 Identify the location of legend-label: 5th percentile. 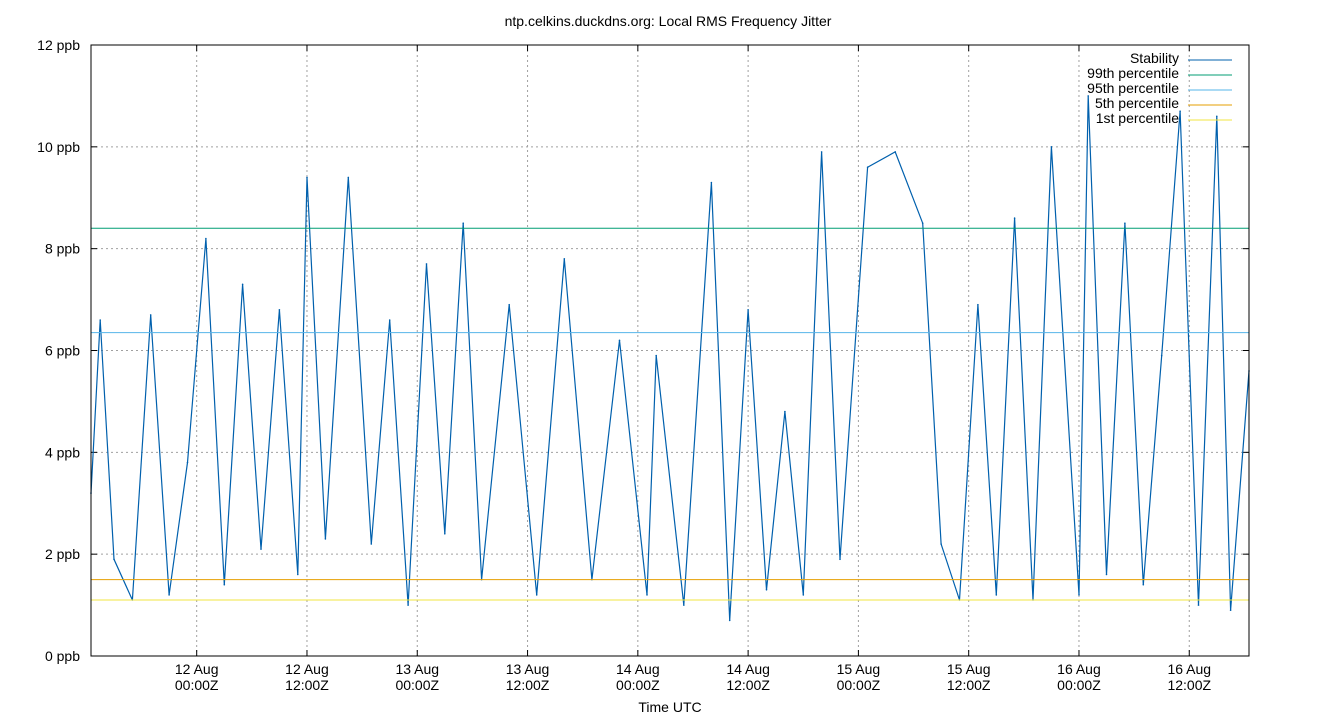
(1137, 103).